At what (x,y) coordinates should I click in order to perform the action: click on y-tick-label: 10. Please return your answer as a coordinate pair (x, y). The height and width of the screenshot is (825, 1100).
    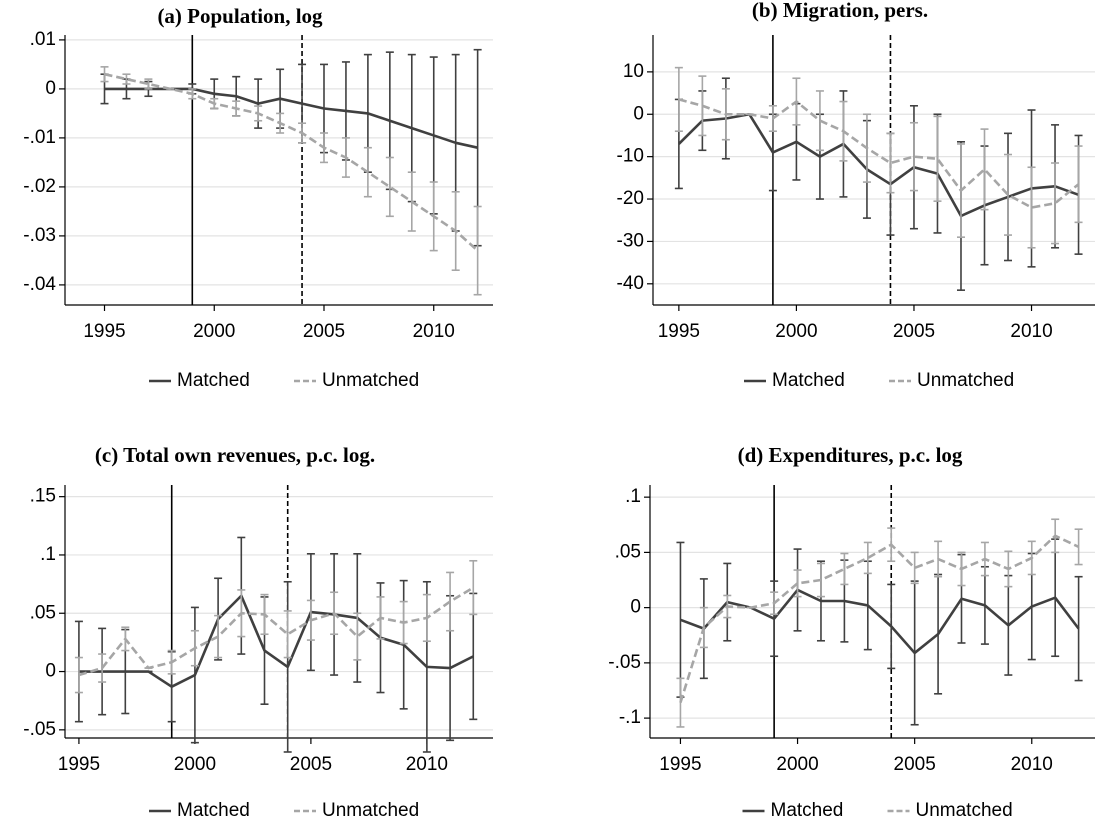
    Looking at the image, I should click on (633, 71).